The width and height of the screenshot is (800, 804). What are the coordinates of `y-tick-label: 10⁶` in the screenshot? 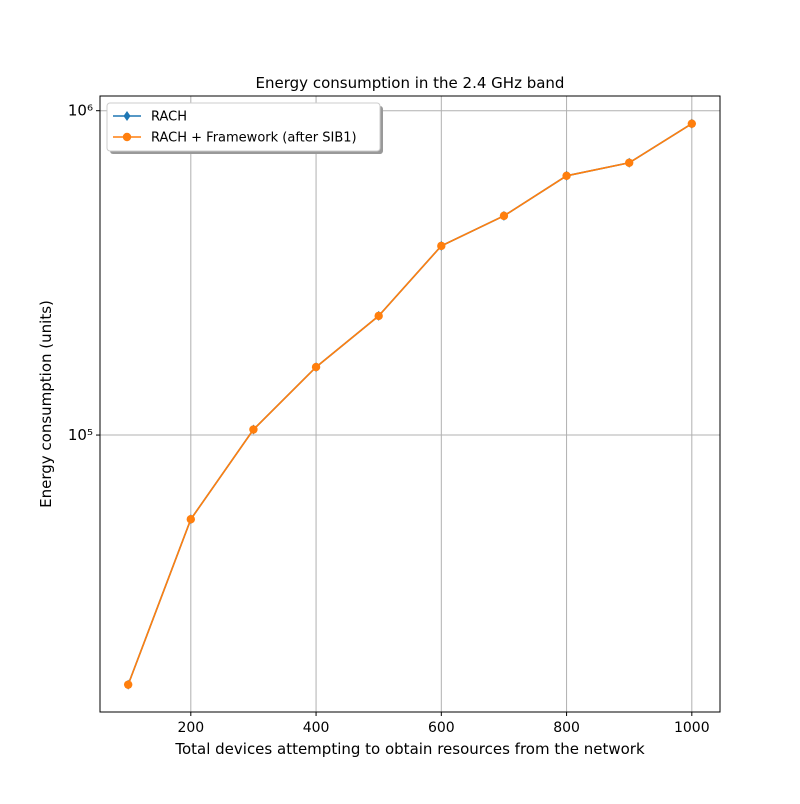 It's located at (80, 111).